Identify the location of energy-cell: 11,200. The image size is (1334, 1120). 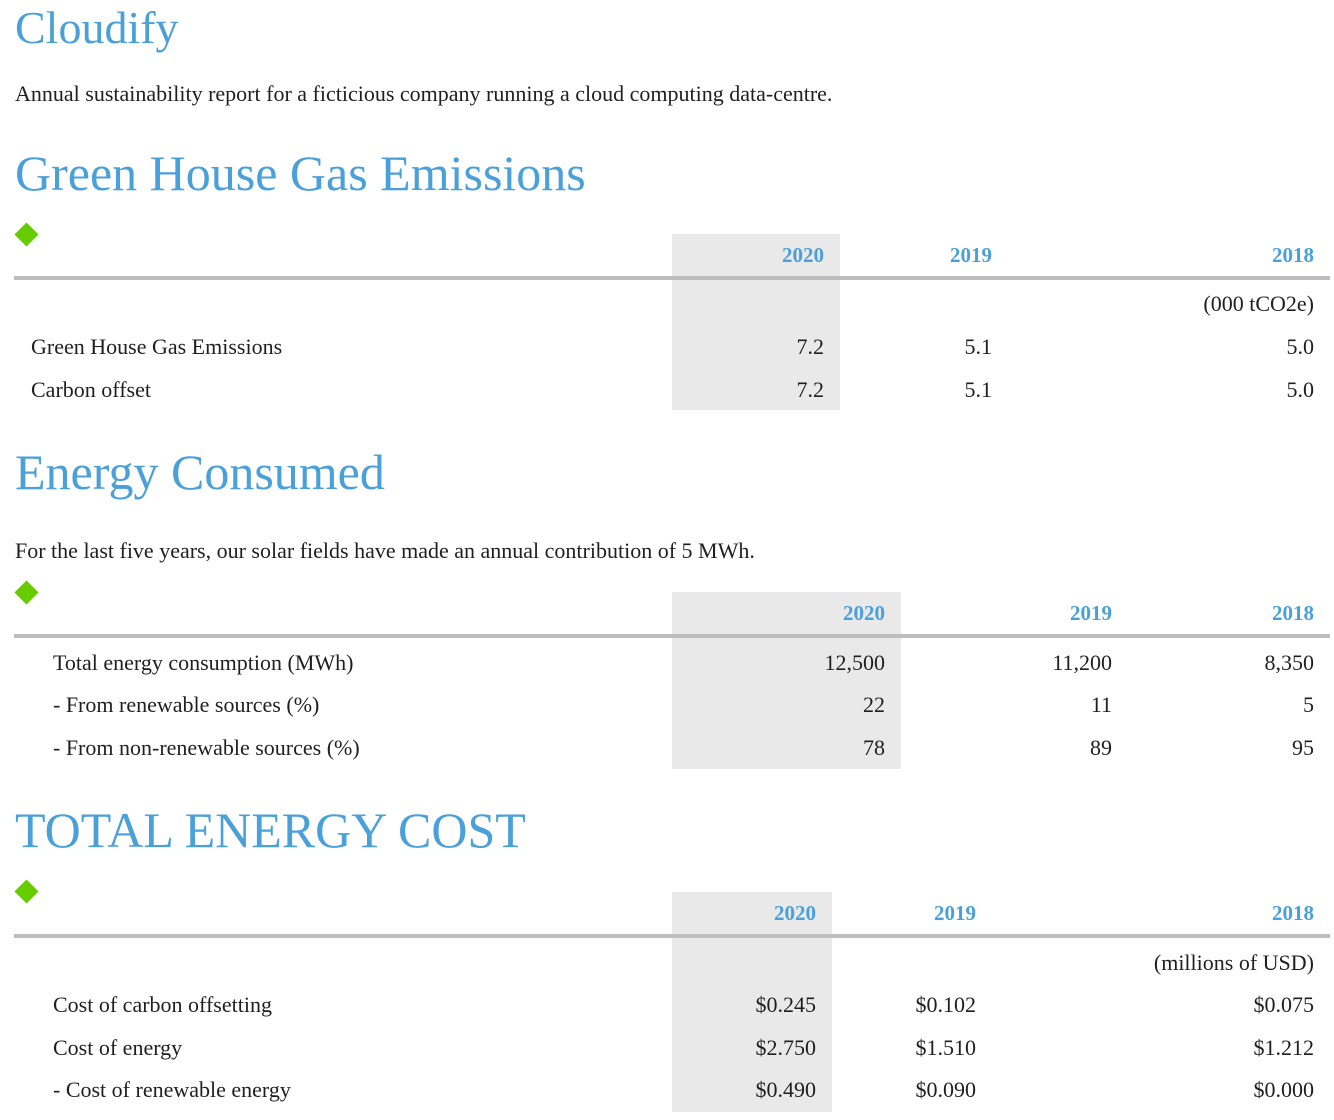
(1082, 662).